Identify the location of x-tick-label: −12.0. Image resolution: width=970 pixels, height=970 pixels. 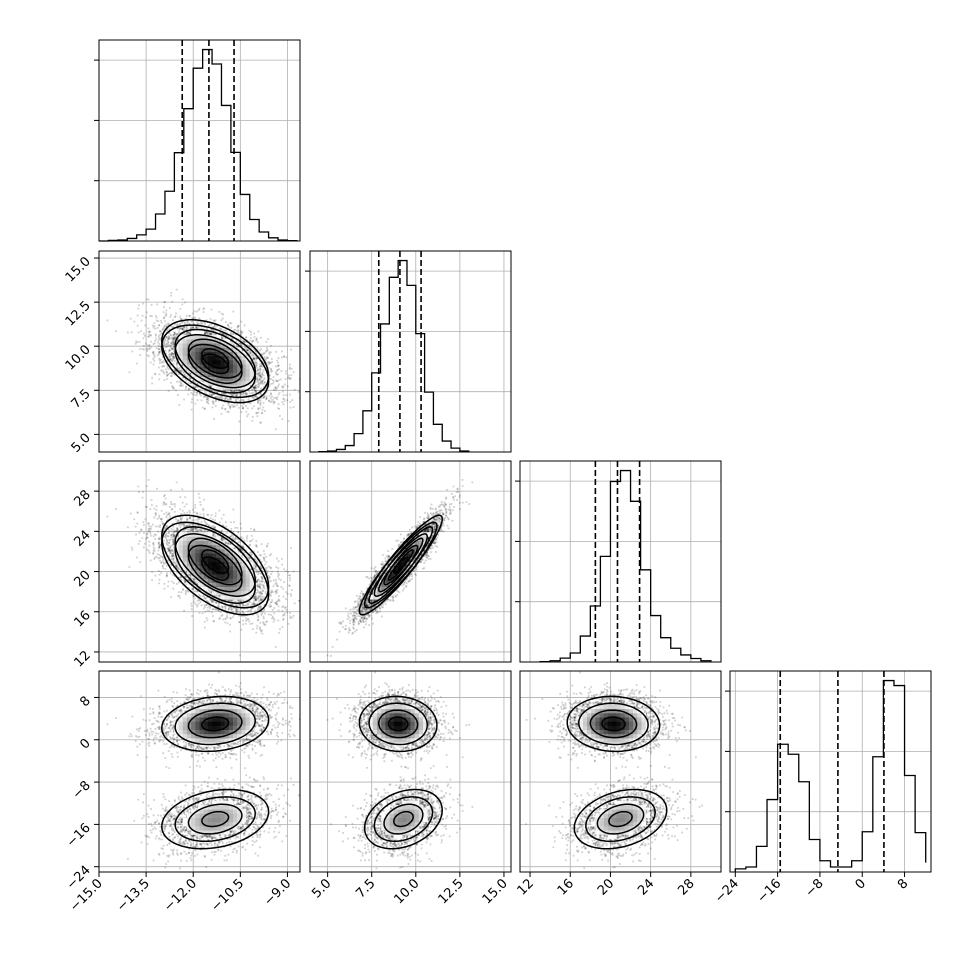
(180, 895).